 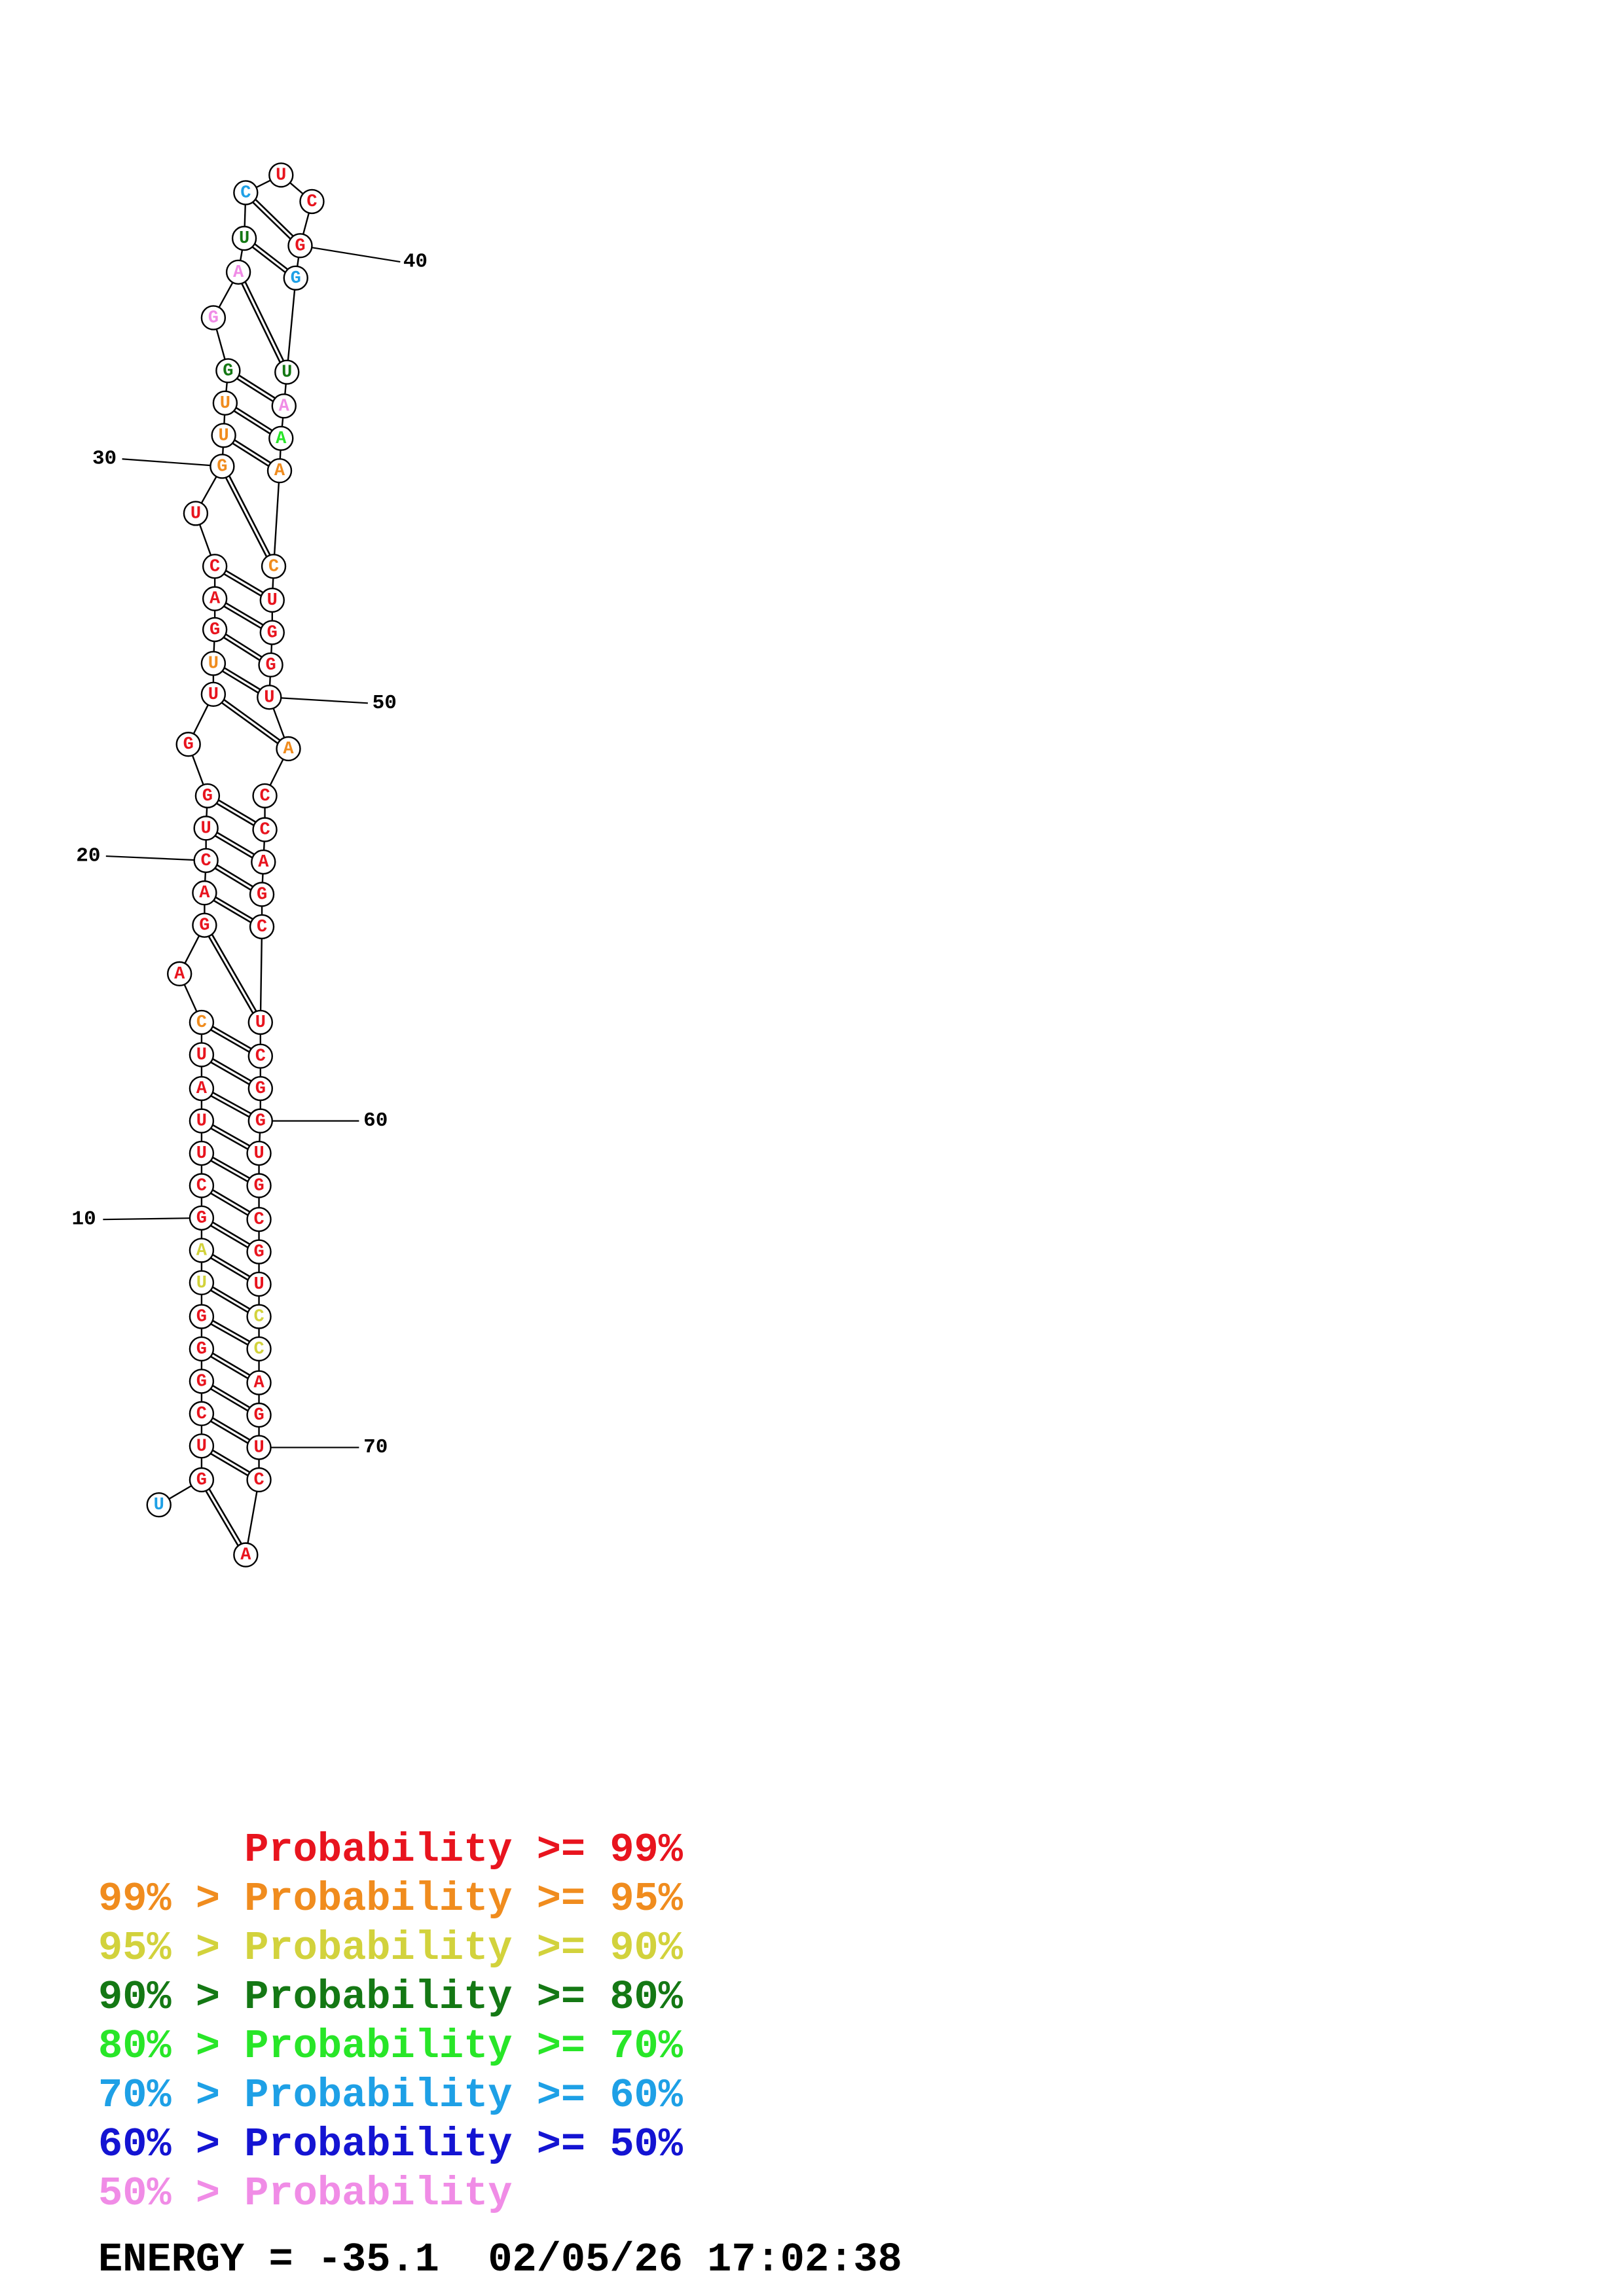 What do you see at coordinates (695, 2259) in the screenshot?
I see `timestamp: 02/05/26 17:02:38` at bounding box center [695, 2259].